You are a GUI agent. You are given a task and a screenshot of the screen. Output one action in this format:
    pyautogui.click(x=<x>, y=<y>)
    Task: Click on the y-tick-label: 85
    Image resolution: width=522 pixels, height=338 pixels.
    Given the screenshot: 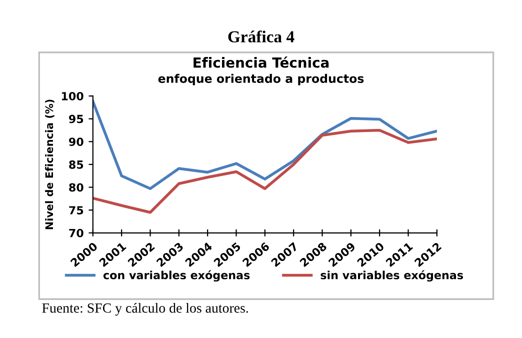 What is the action you would take?
    pyautogui.click(x=76, y=164)
    